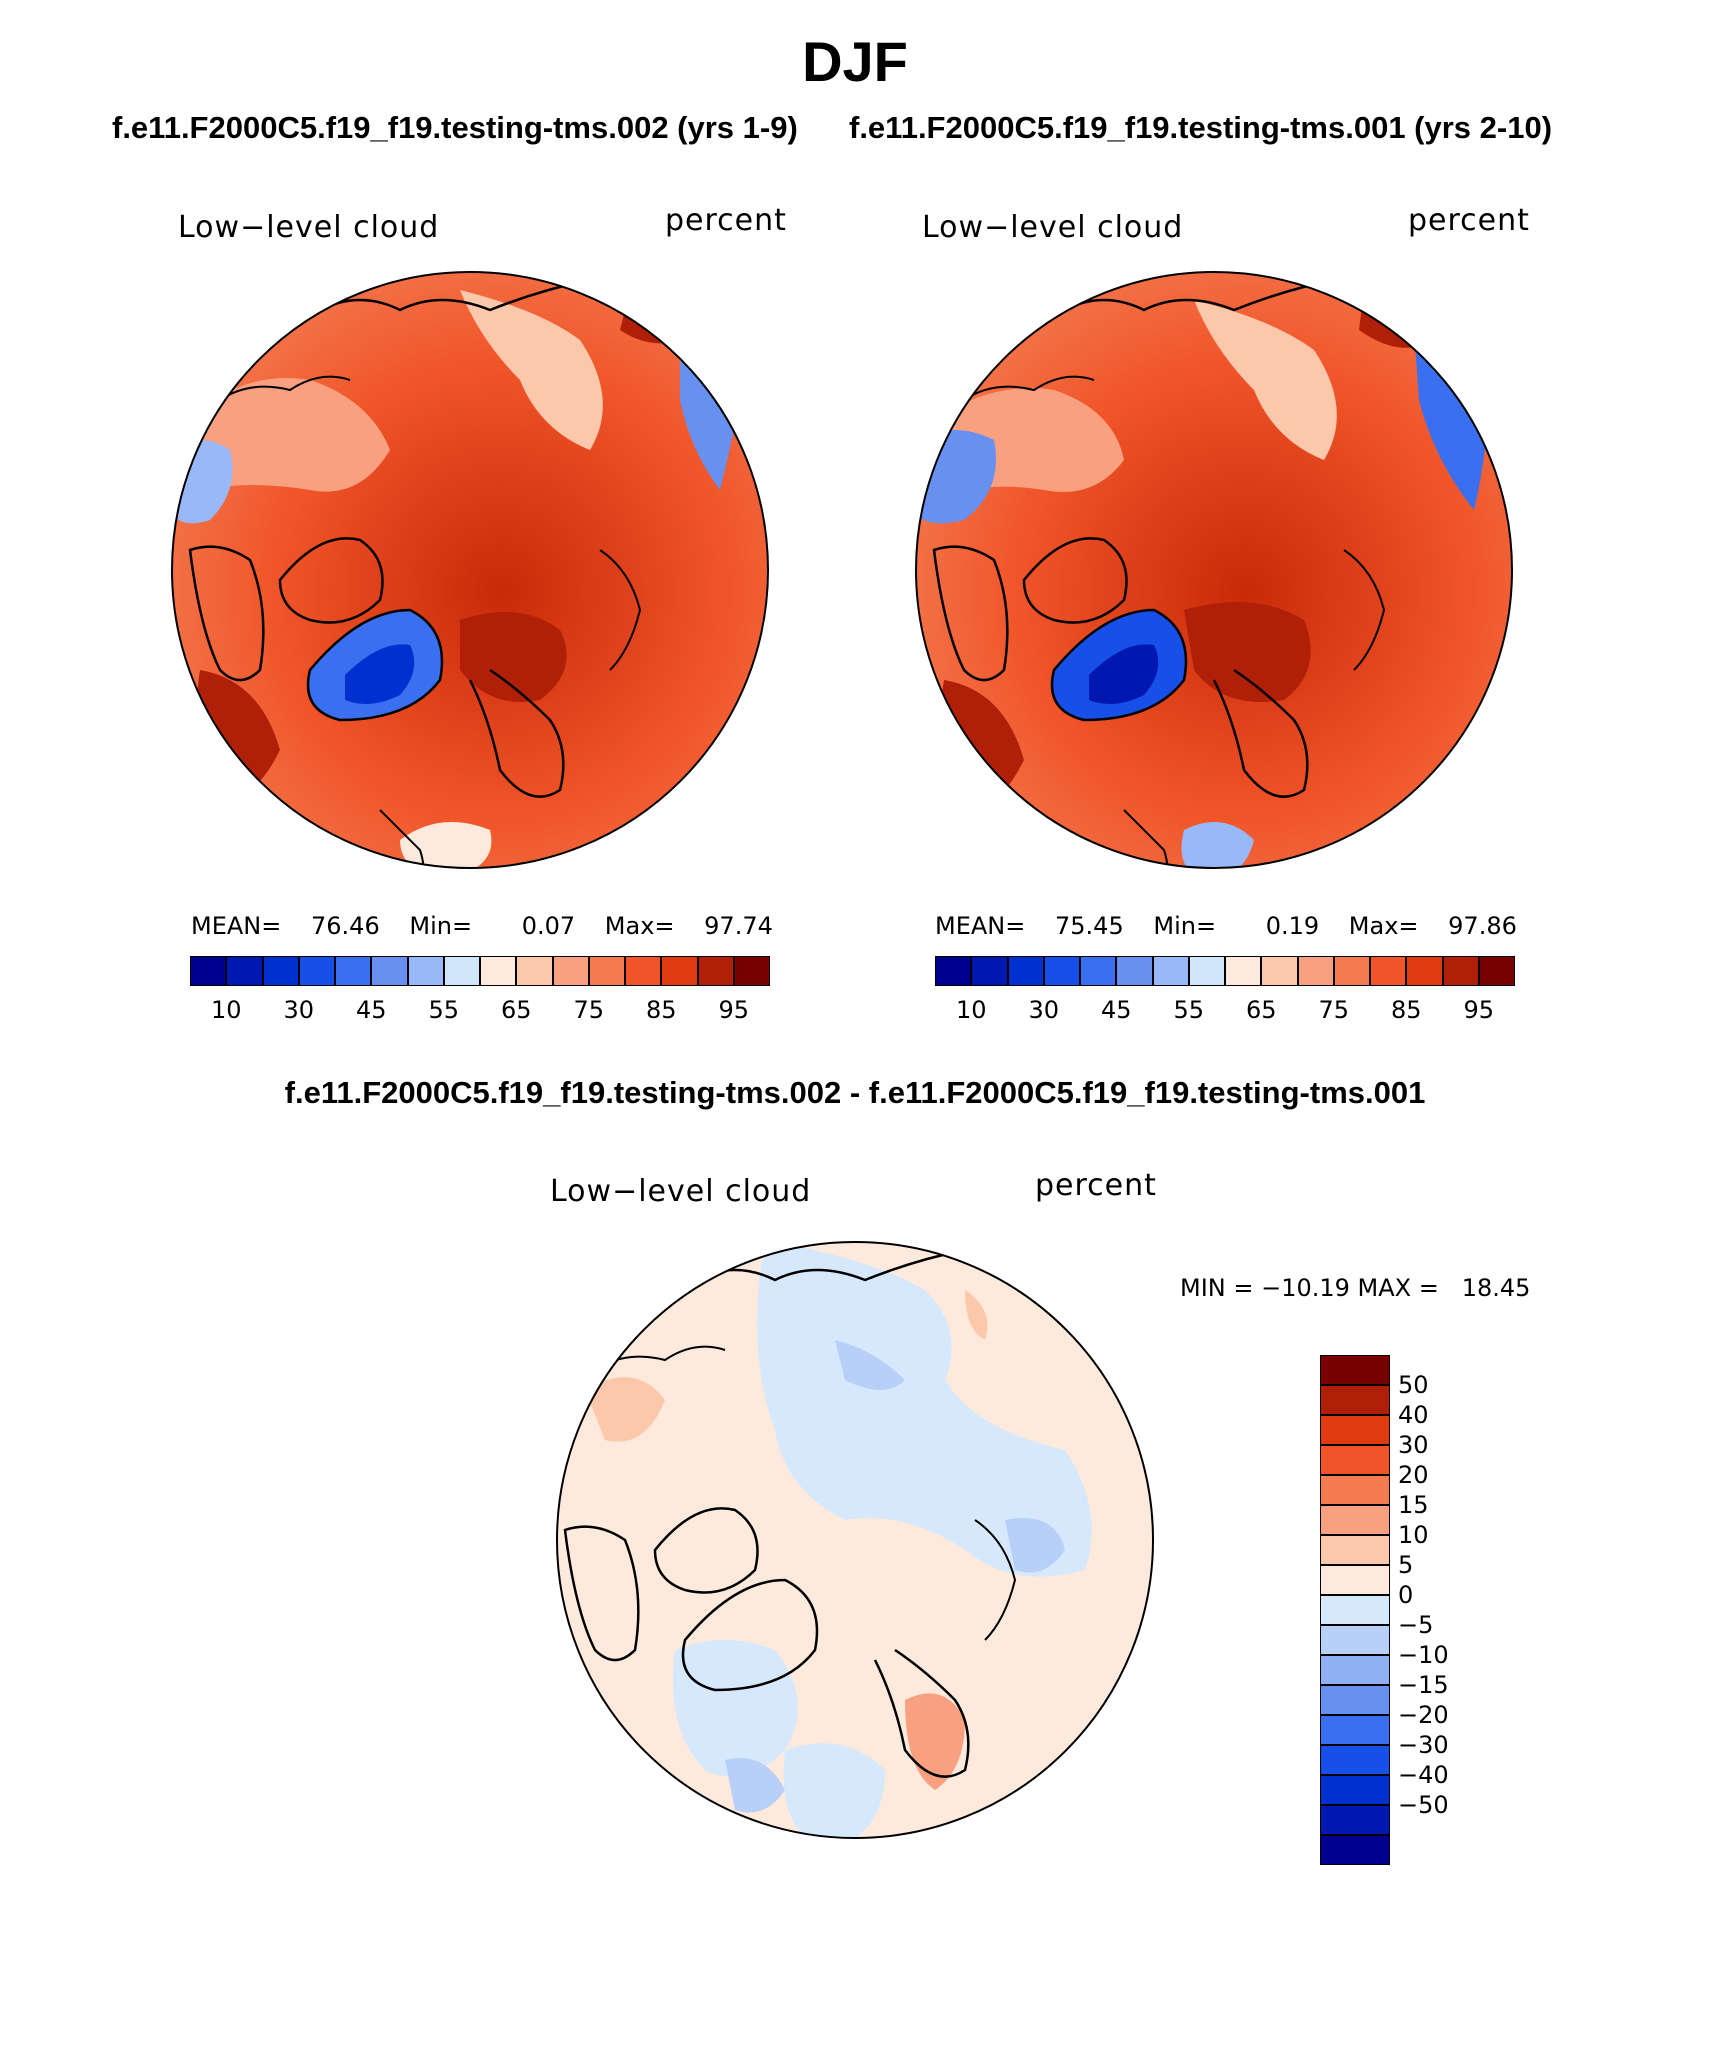 This screenshot has width=1710, height=2061. Describe the element at coordinates (1089, 926) in the screenshot. I see `panel2-mean-value: 75.45` at that location.